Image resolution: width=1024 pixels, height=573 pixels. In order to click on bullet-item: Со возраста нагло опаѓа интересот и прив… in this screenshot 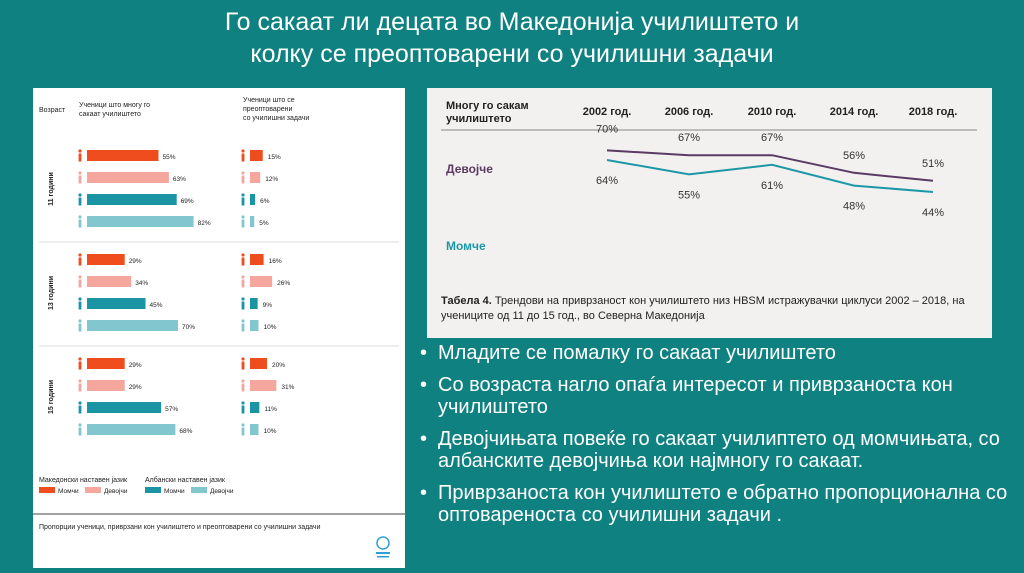, I will do `click(718, 396)`.